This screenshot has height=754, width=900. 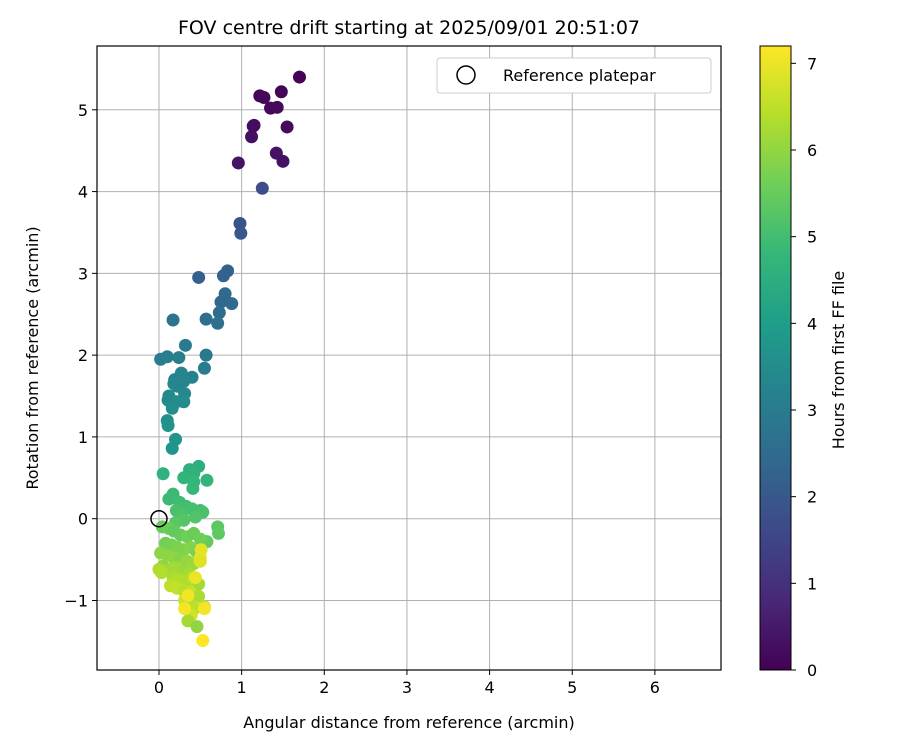 What do you see at coordinates (466, 75) in the screenshot?
I see `legend-marker-icon` at bounding box center [466, 75].